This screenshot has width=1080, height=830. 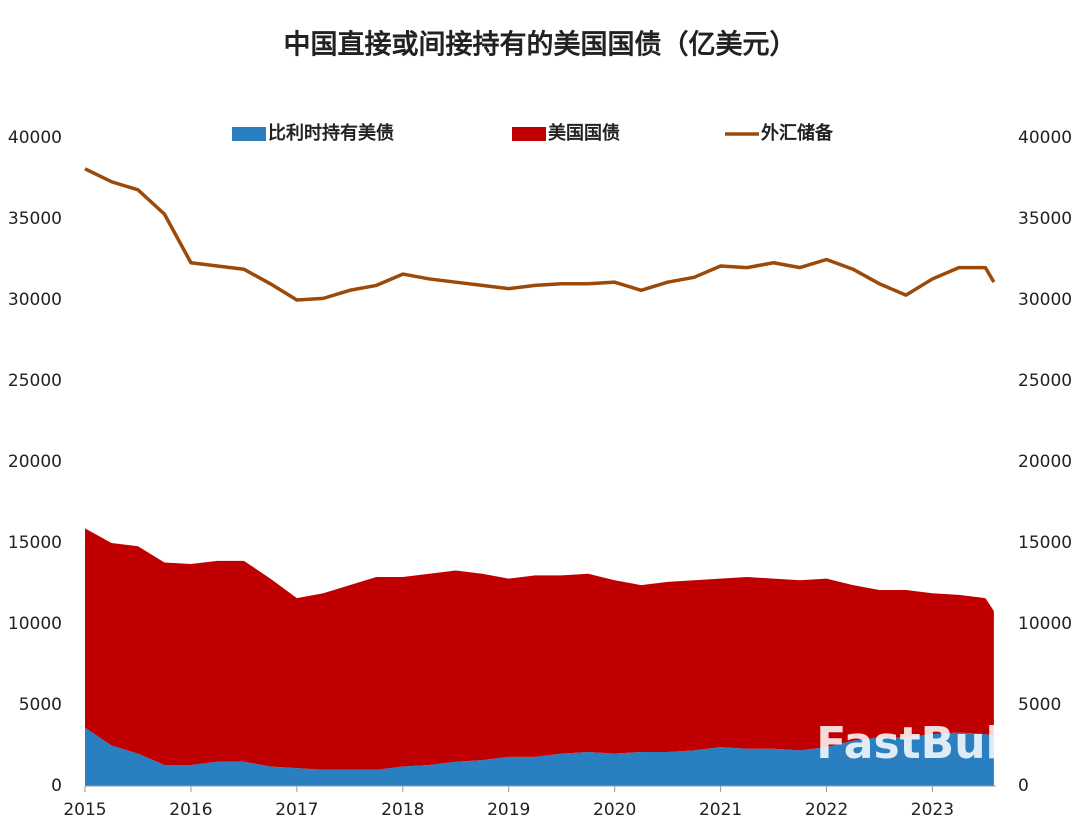 What do you see at coordinates (40, 705) in the screenshot?
I see `y-tick-label: 5000` at bounding box center [40, 705].